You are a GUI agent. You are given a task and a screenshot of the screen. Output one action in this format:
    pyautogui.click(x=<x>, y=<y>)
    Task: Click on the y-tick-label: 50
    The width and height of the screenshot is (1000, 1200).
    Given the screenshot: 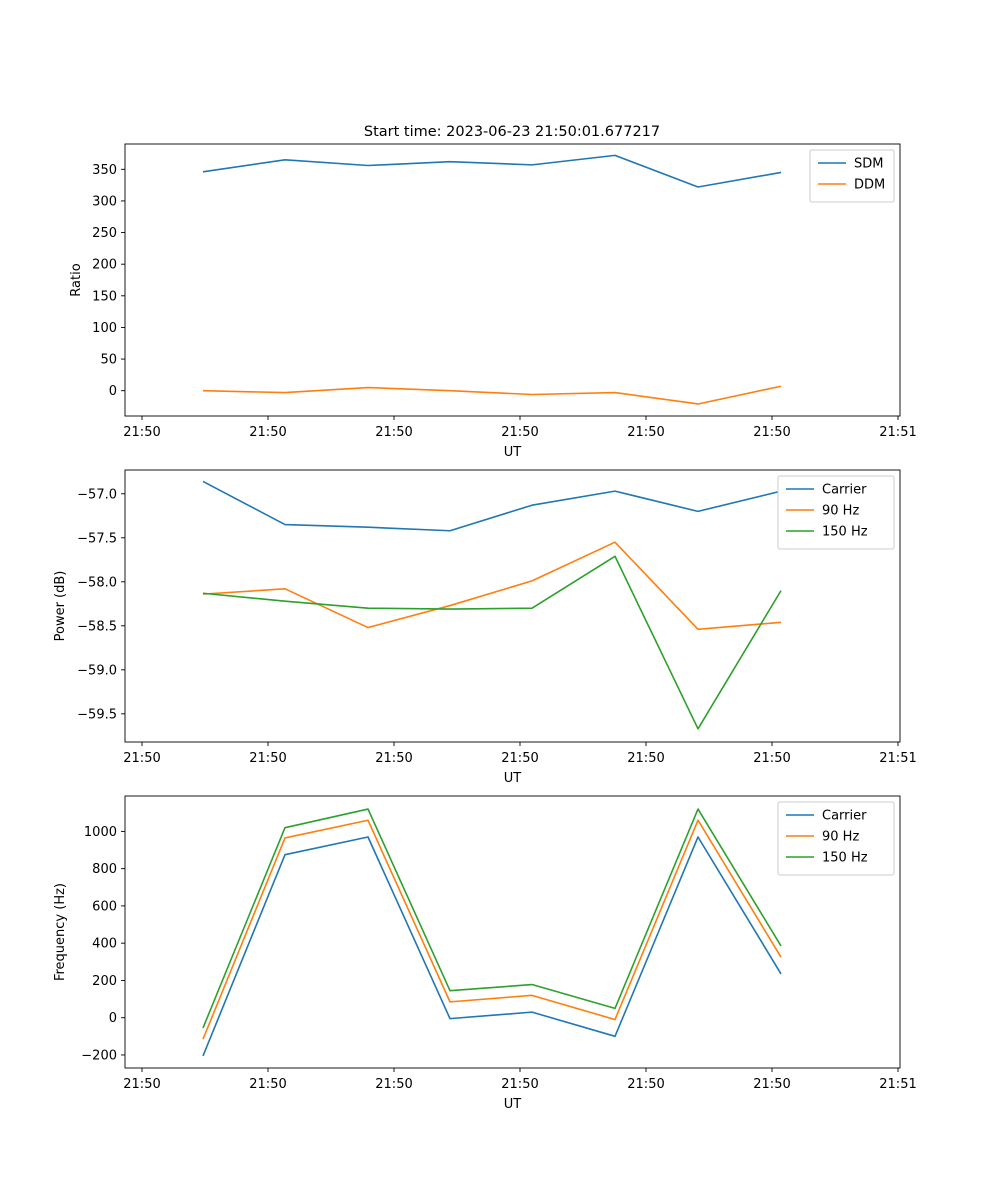 What is the action you would take?
    pyautogui.click(x=108, y=360)
    